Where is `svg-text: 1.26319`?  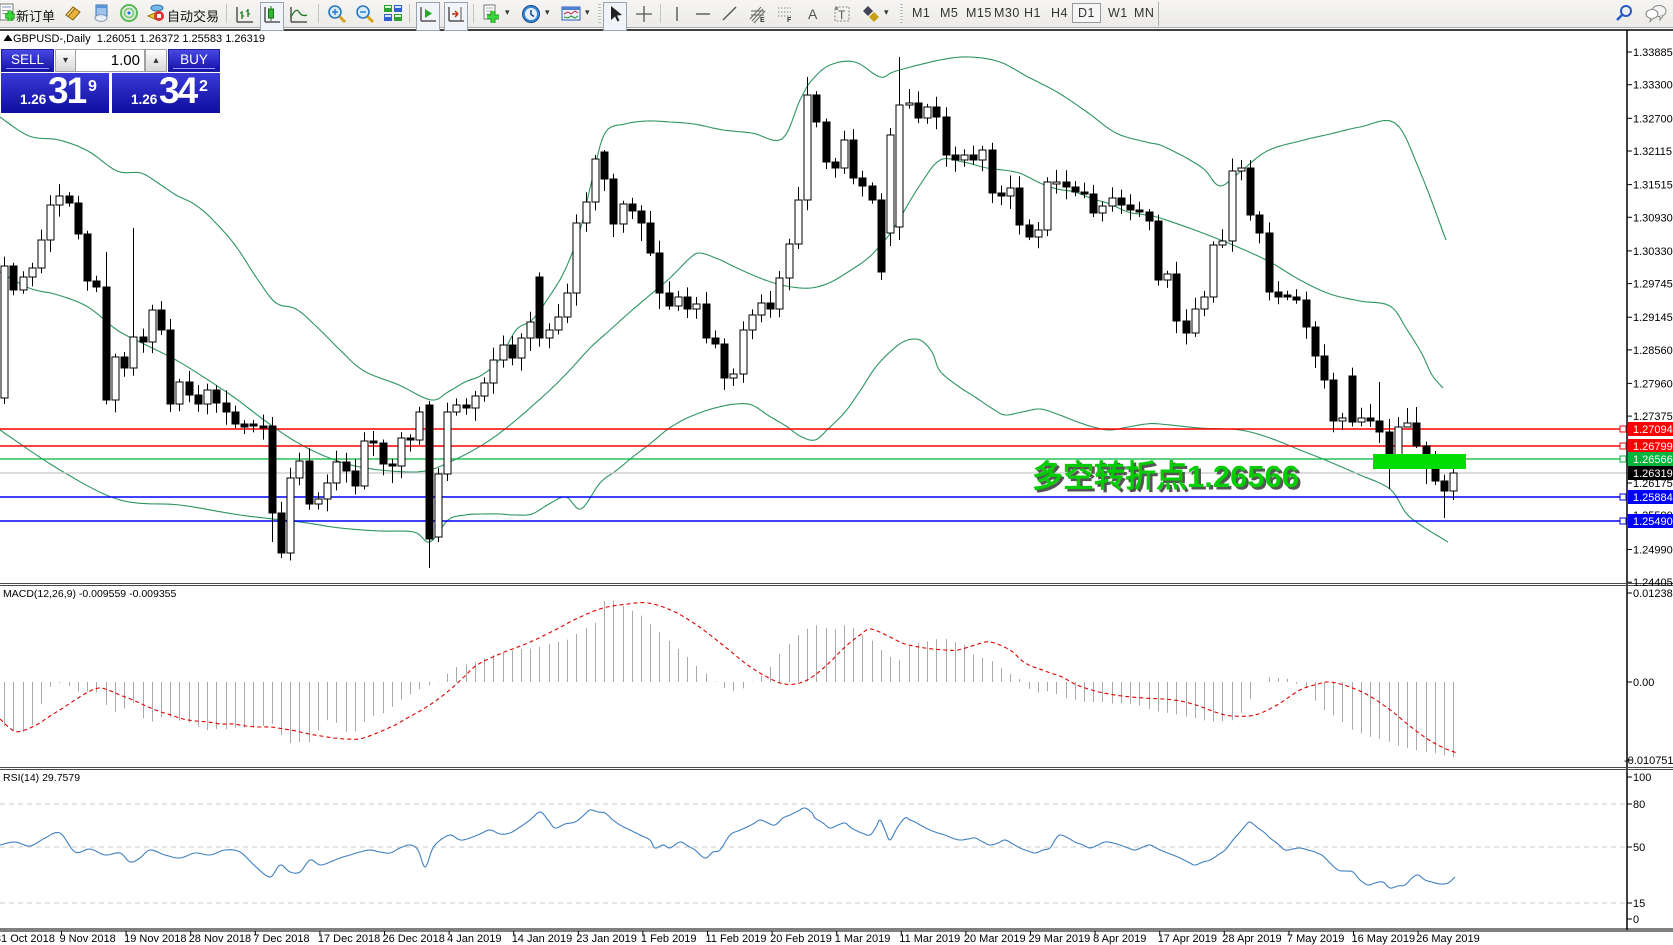 svg-text: 1.26319 is located at coordinates (1653, 474).